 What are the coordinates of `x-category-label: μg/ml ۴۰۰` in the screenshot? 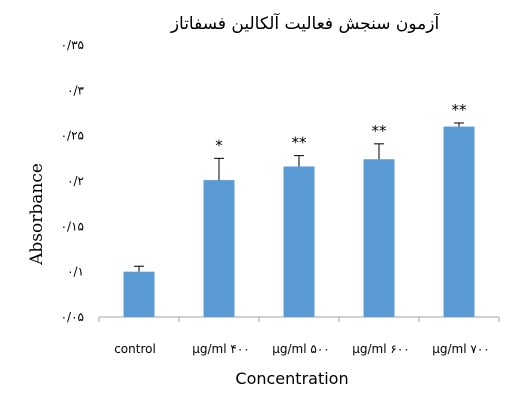 It's located at (220, 349).